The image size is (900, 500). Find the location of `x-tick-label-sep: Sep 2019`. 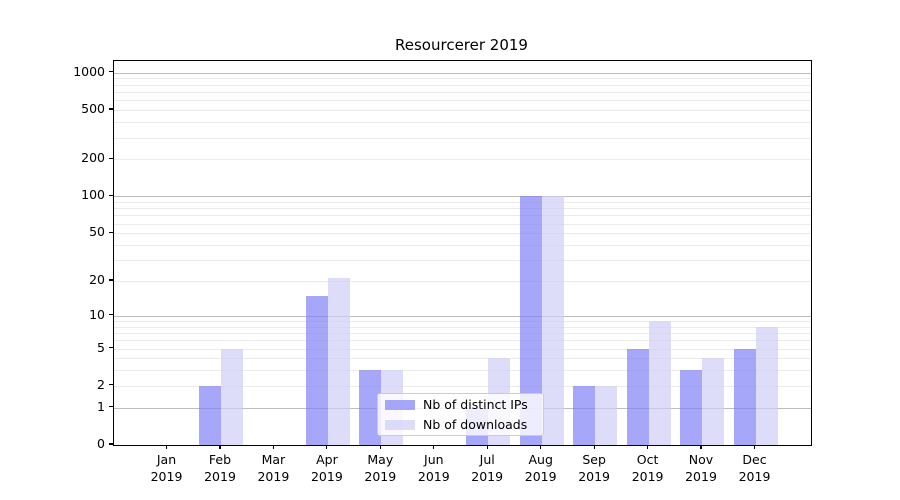

x-tick-label-sep: Sep 2019 is located at coordinates (594, 468).